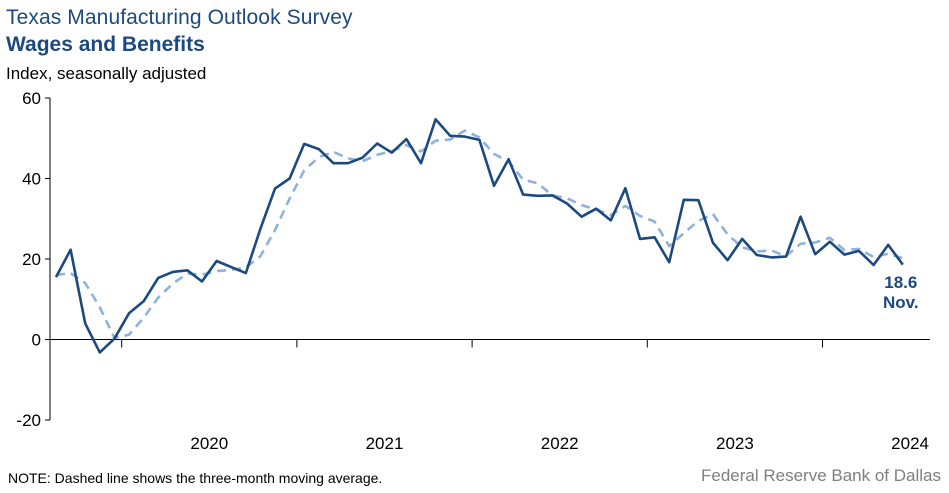  Describe the element at coordinates (820, 475) in the screenshot. I see `source-credit: Federal Reserve Bank of Dallas` at that location.